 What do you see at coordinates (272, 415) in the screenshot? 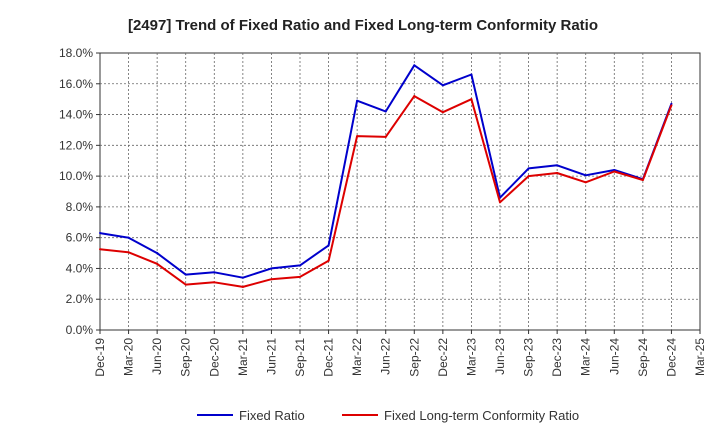
I see `legend-label-1: Fixed Ratio` at bounding box center [272, 415].